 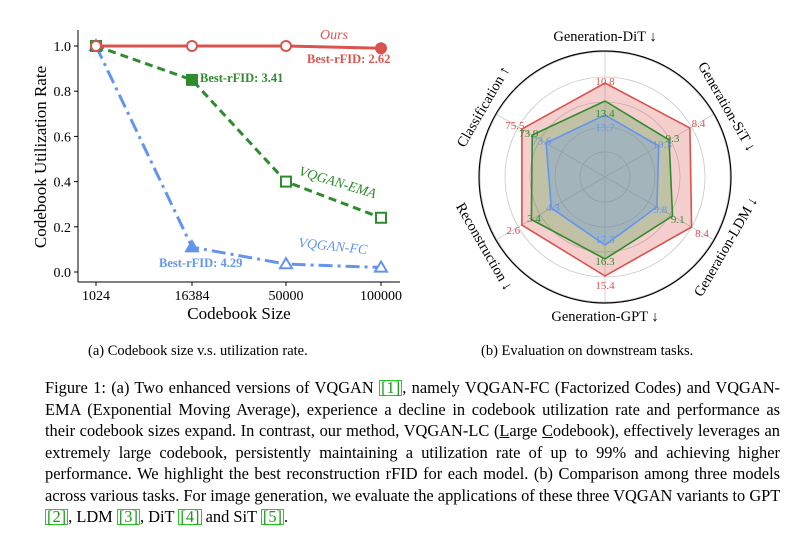 I want to click on y-tick-label: 0.0, so click(x=63, y=273).